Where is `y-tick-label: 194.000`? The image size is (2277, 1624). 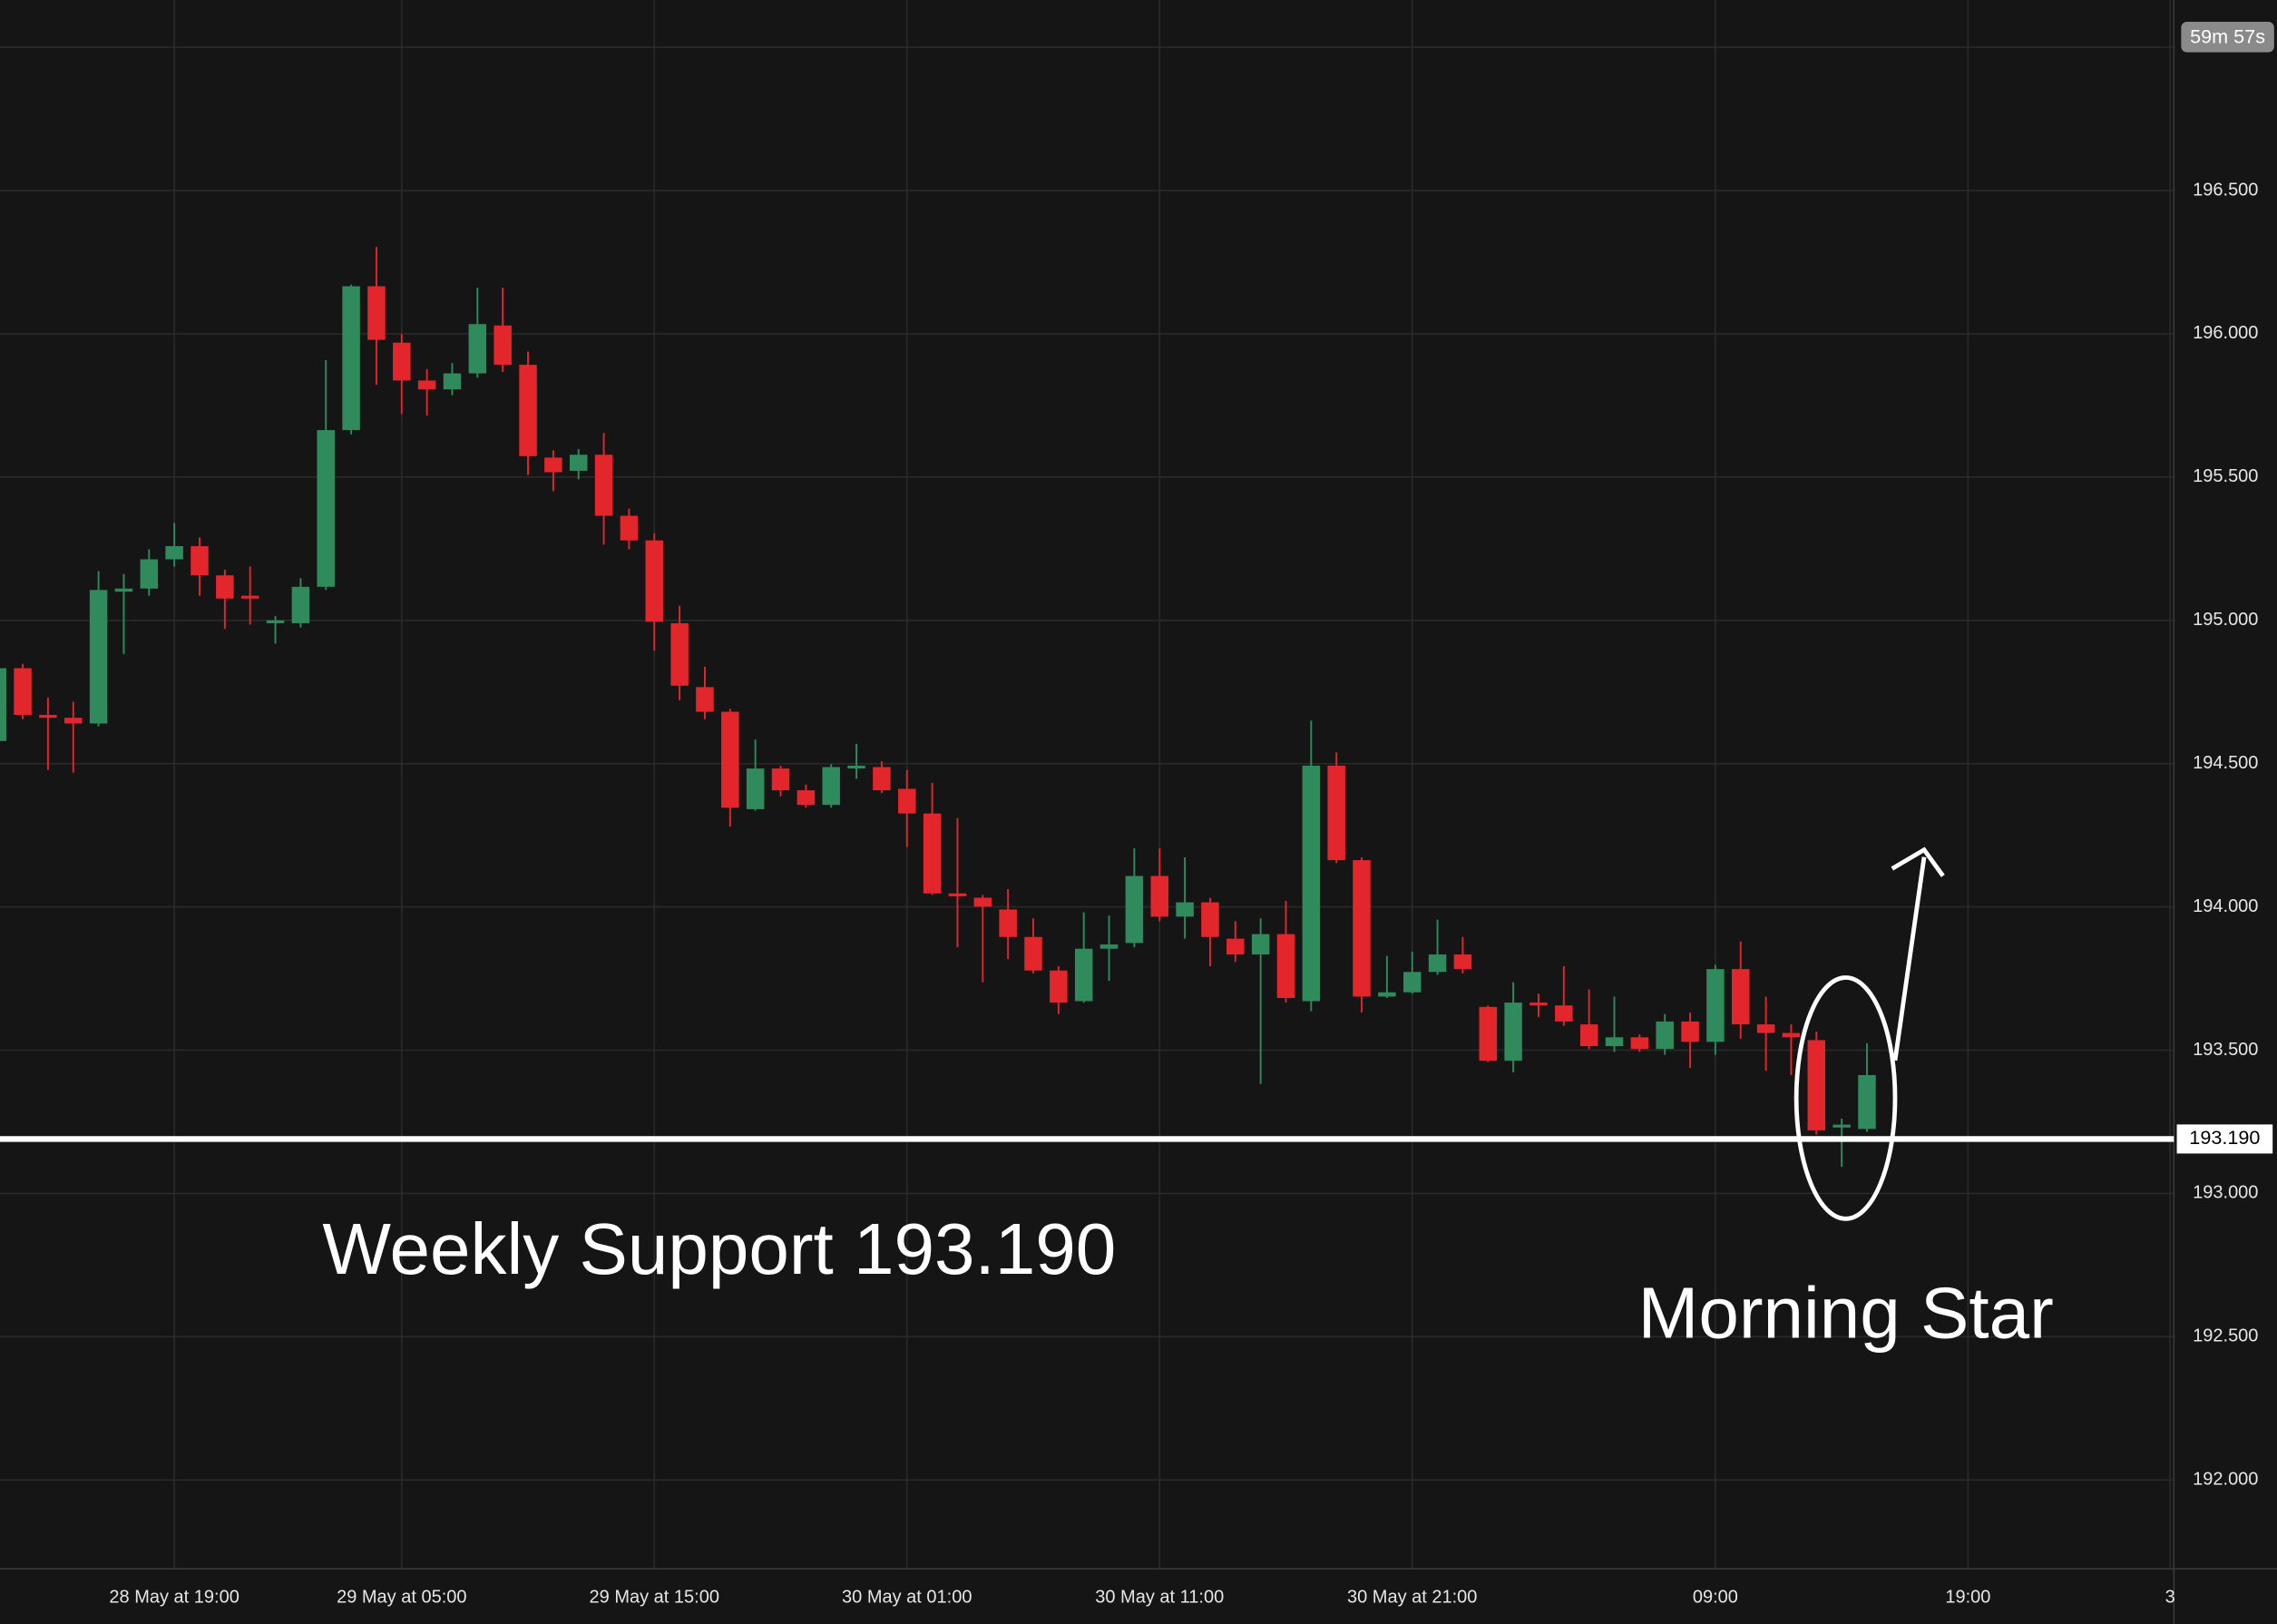
y-tick-label: 194.000 is located at coordinates (2225, 906).